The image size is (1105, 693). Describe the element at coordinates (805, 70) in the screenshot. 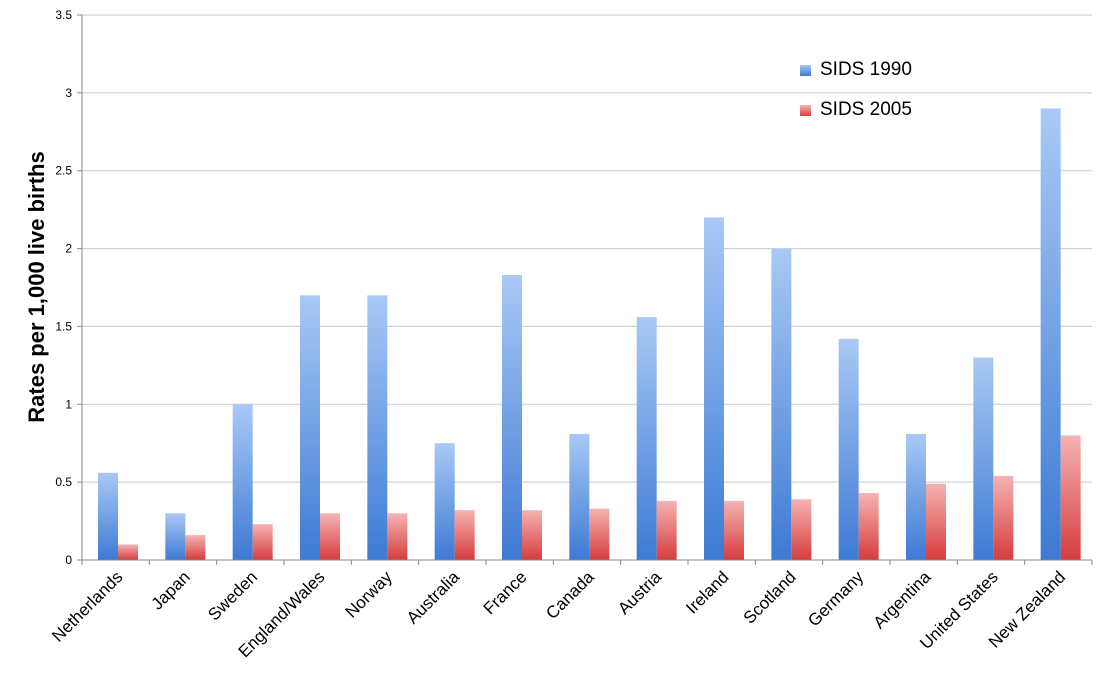

I see `legend-swatch-sids-1990` at that location.